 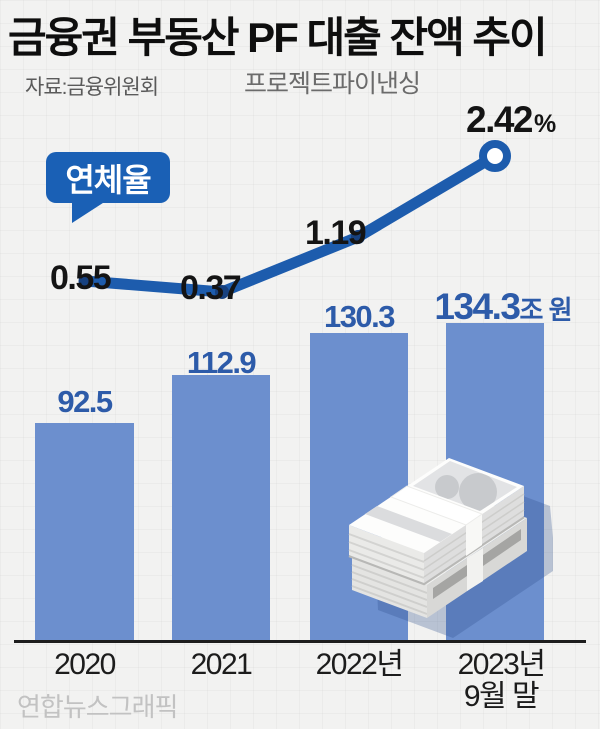 I want to click on bar-value-2023: 134.3조 원, so click(x=503, y=307).